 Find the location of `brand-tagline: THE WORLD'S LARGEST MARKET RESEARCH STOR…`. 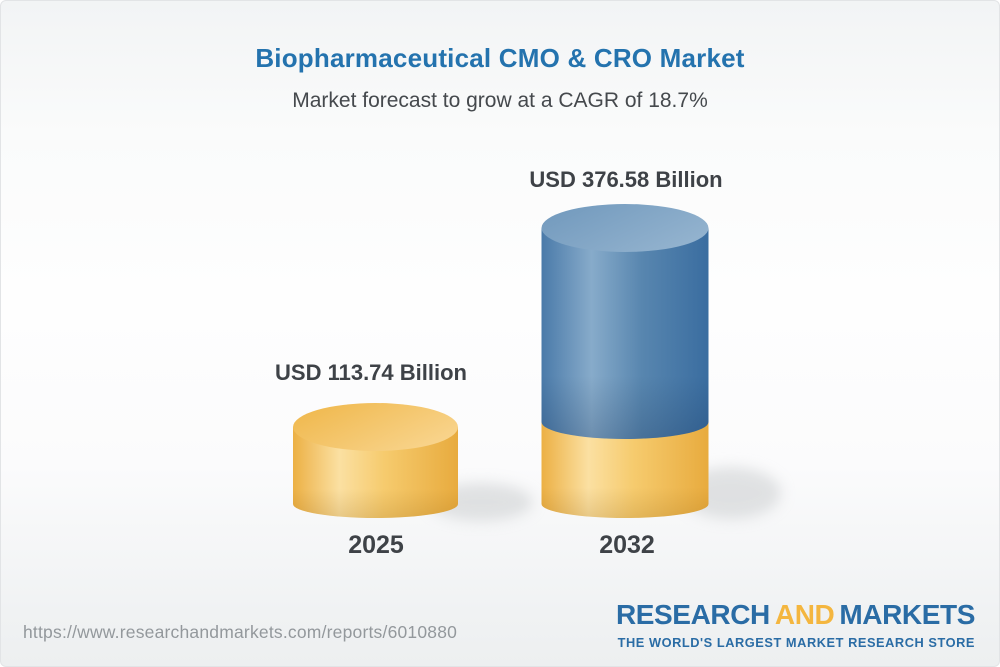

brand-tagline: THE WORLD'S LARGEST MARKET RESEARCH STOR… is located at coordinates (796, 642).